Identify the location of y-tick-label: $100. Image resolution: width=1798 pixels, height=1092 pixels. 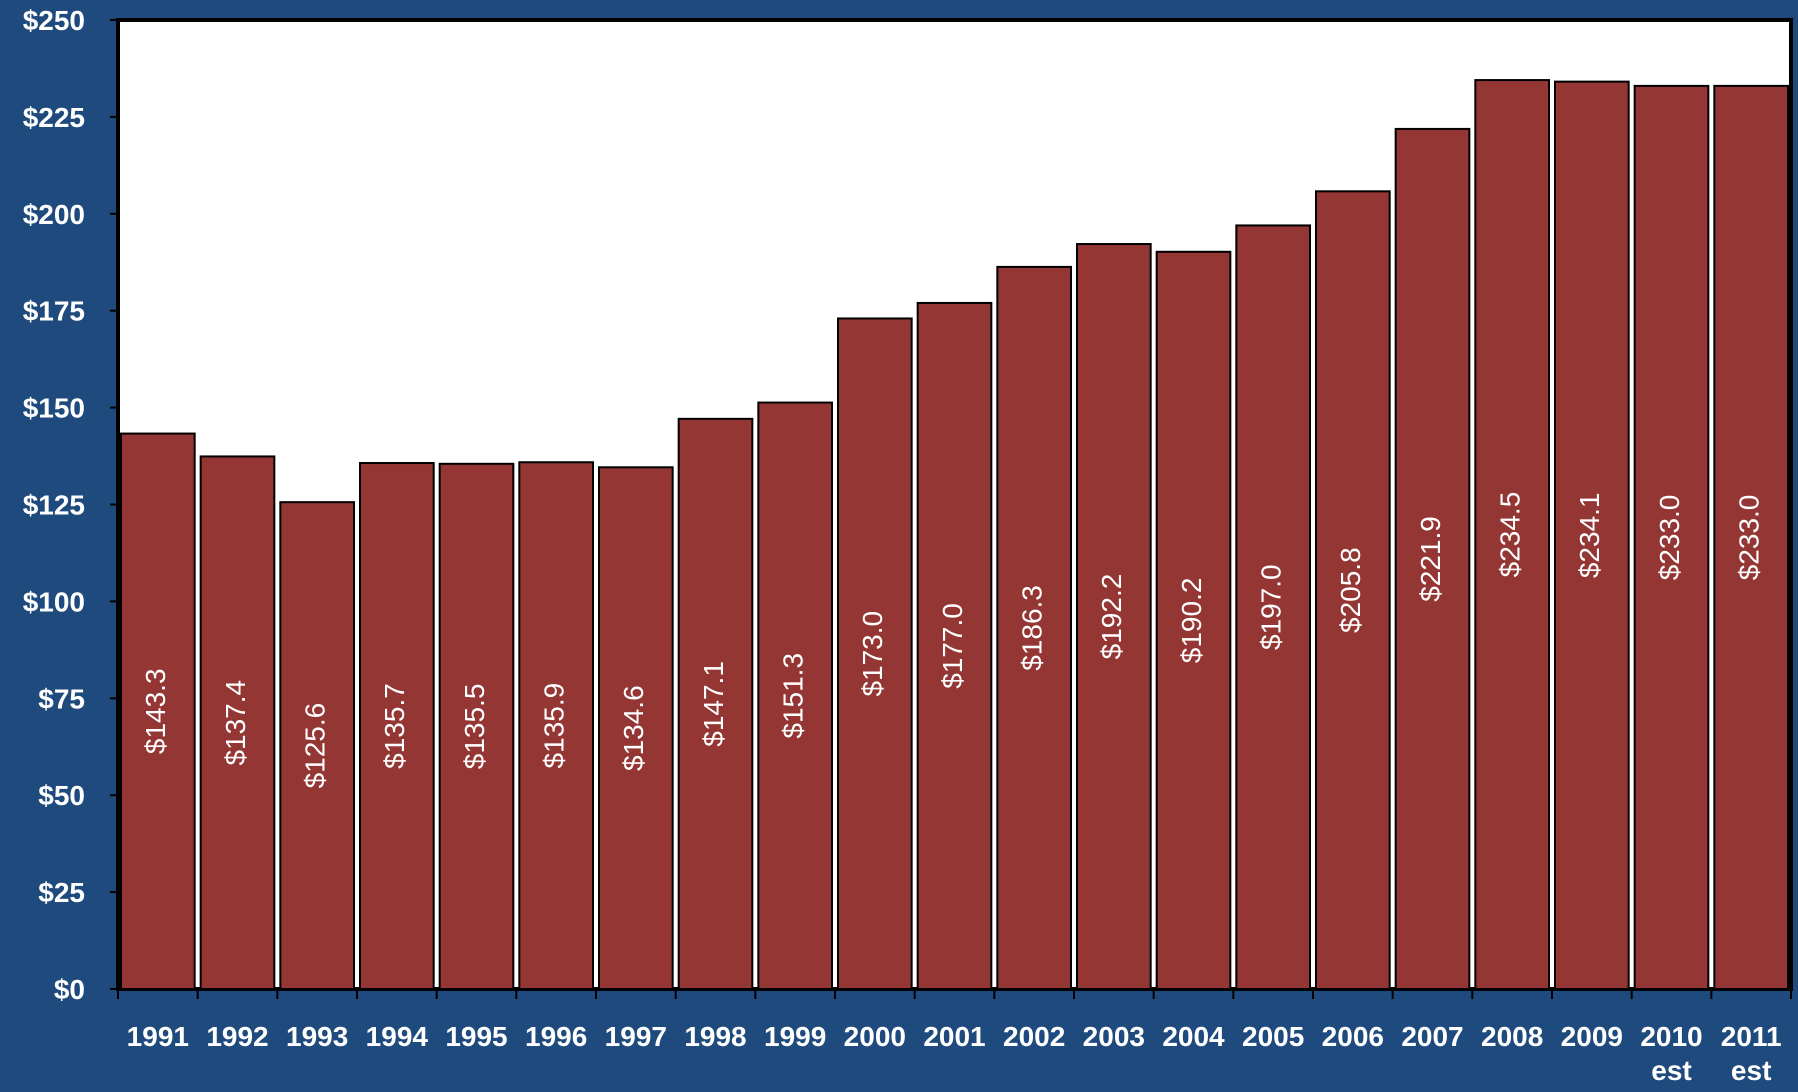
(54, 601).